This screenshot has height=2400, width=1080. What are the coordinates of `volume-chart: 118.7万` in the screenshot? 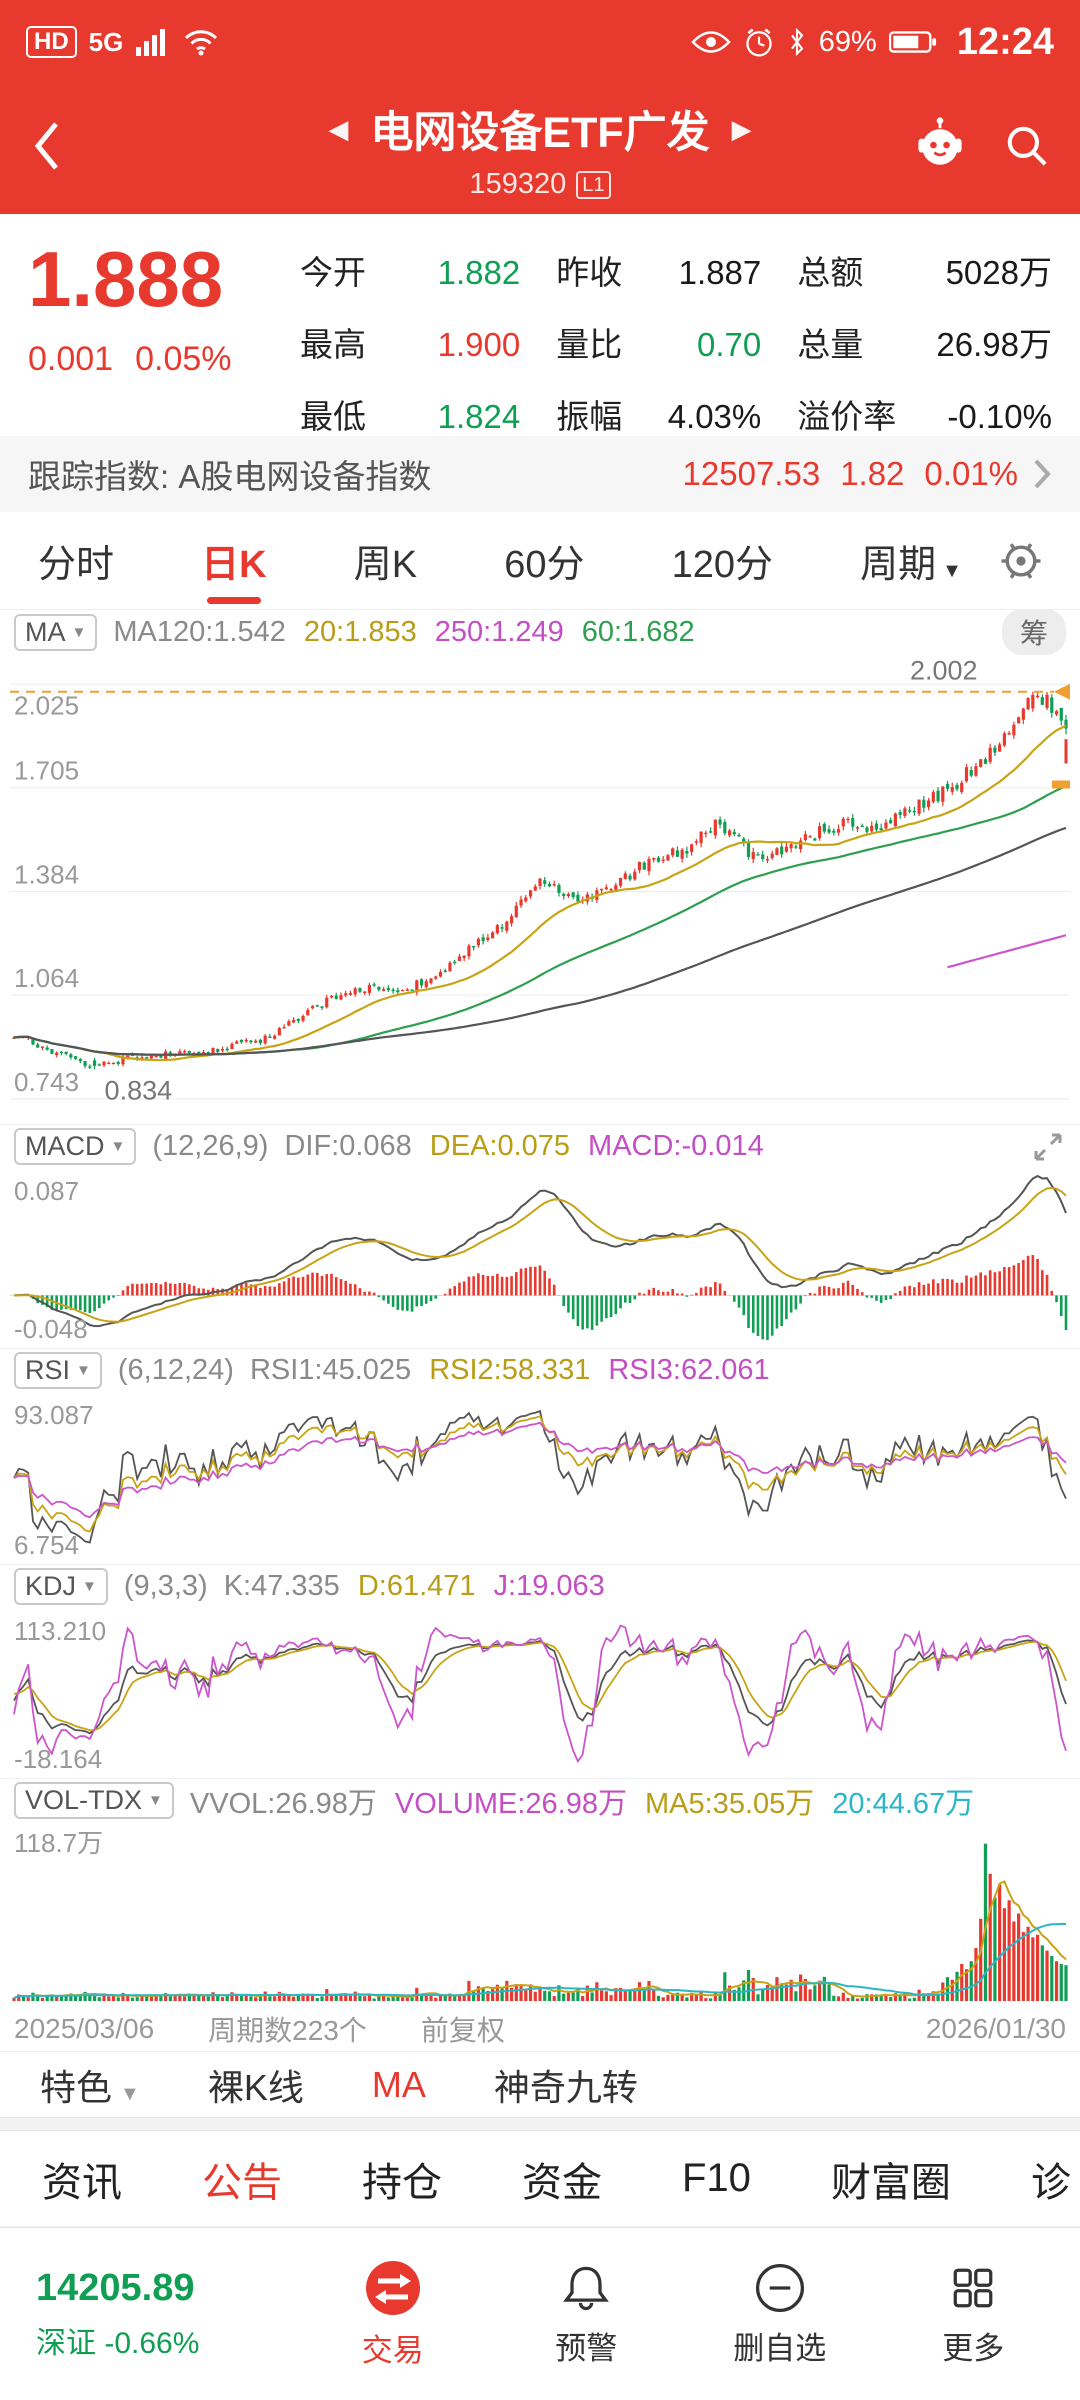 It's located at (540, 1914).